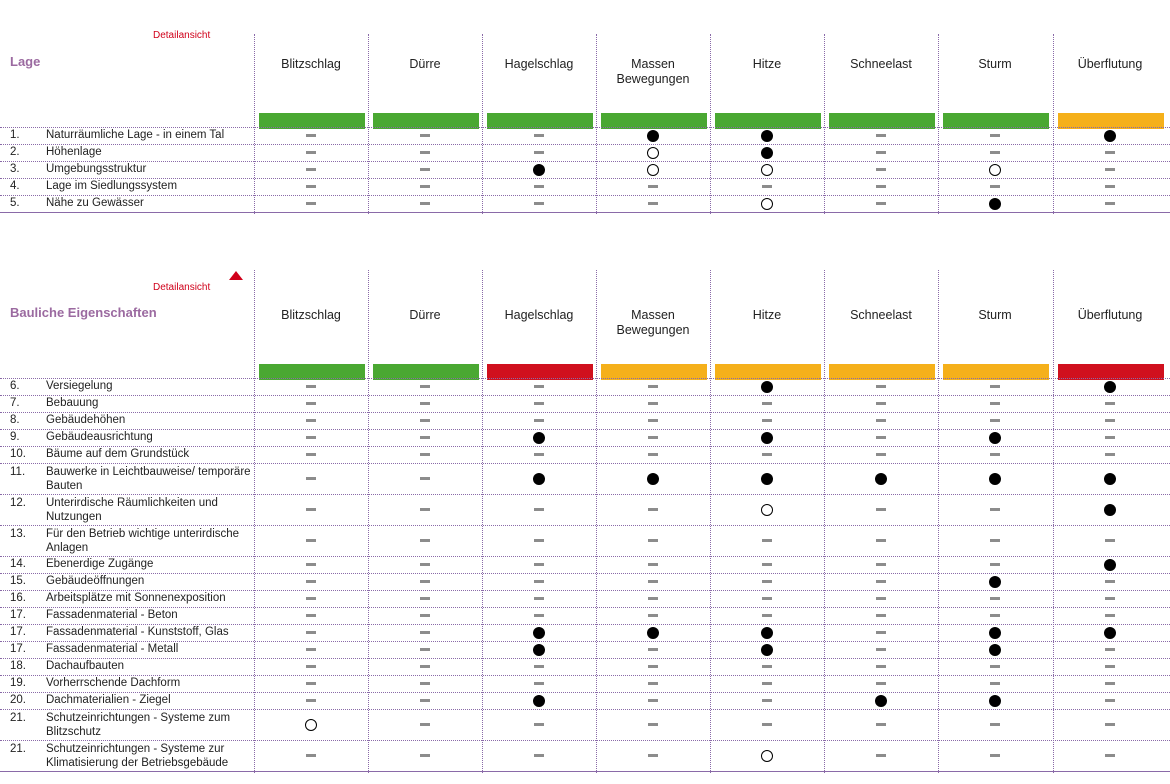 Image resolution: width=1170 pixels, height=784 pixels. I want to click on table-row: 8. Gebäudehöhen, so click(585, 420).